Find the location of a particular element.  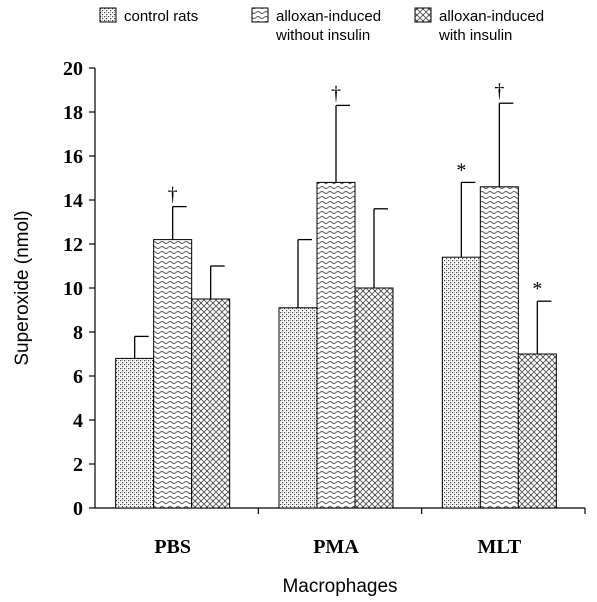

y-axis-title: Superoxide (nmol) is located at coordinates (22, 287).